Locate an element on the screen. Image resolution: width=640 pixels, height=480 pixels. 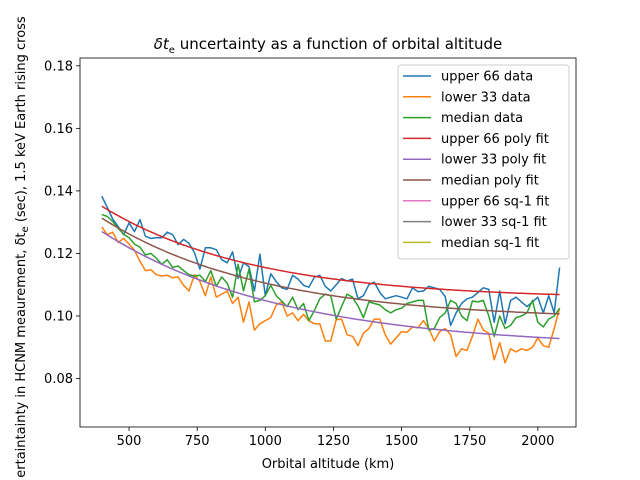
y-tick-label-4: 0.14 is located at coordinates (58, 191).